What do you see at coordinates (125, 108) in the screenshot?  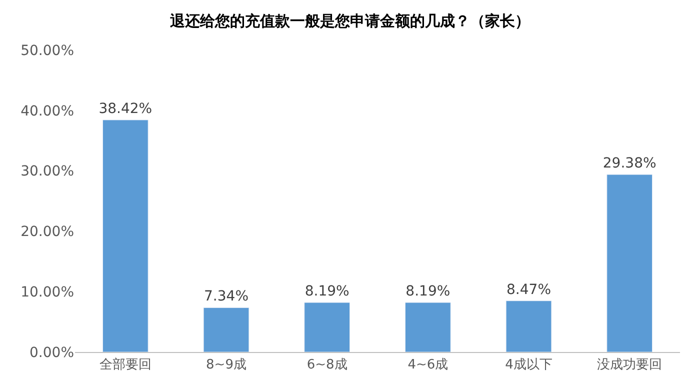 I see `data-label: 38.42%` at bounding box center [125, 108].